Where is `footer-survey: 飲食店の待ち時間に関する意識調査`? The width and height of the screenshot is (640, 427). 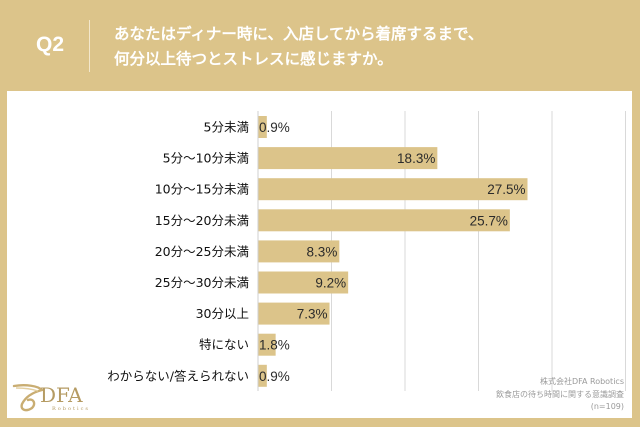 footer-survey: 飲食店の待ち時間に関する意識調査 is located at coordinates (560, 394).